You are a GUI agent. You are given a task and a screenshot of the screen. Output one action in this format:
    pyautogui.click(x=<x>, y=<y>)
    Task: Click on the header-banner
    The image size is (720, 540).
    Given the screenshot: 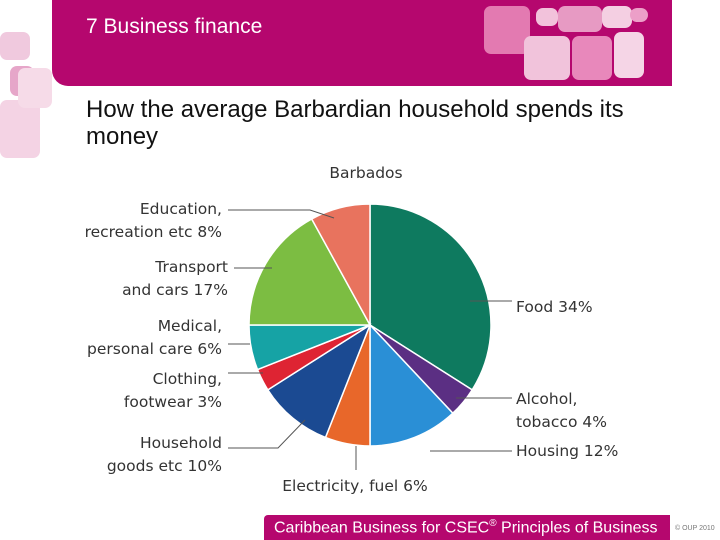 What is the action you would take?
    pyautogui.click(x=362, y=43)
    